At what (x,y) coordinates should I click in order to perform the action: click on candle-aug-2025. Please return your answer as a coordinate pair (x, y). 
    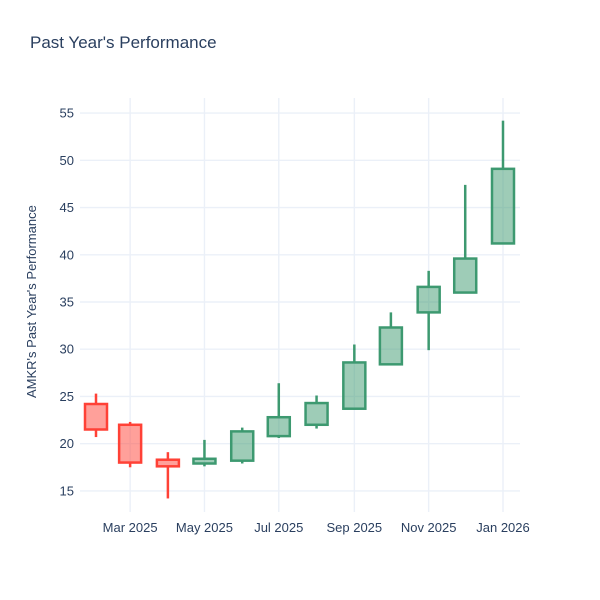
    Looking at the image, I should click on (316, 412).